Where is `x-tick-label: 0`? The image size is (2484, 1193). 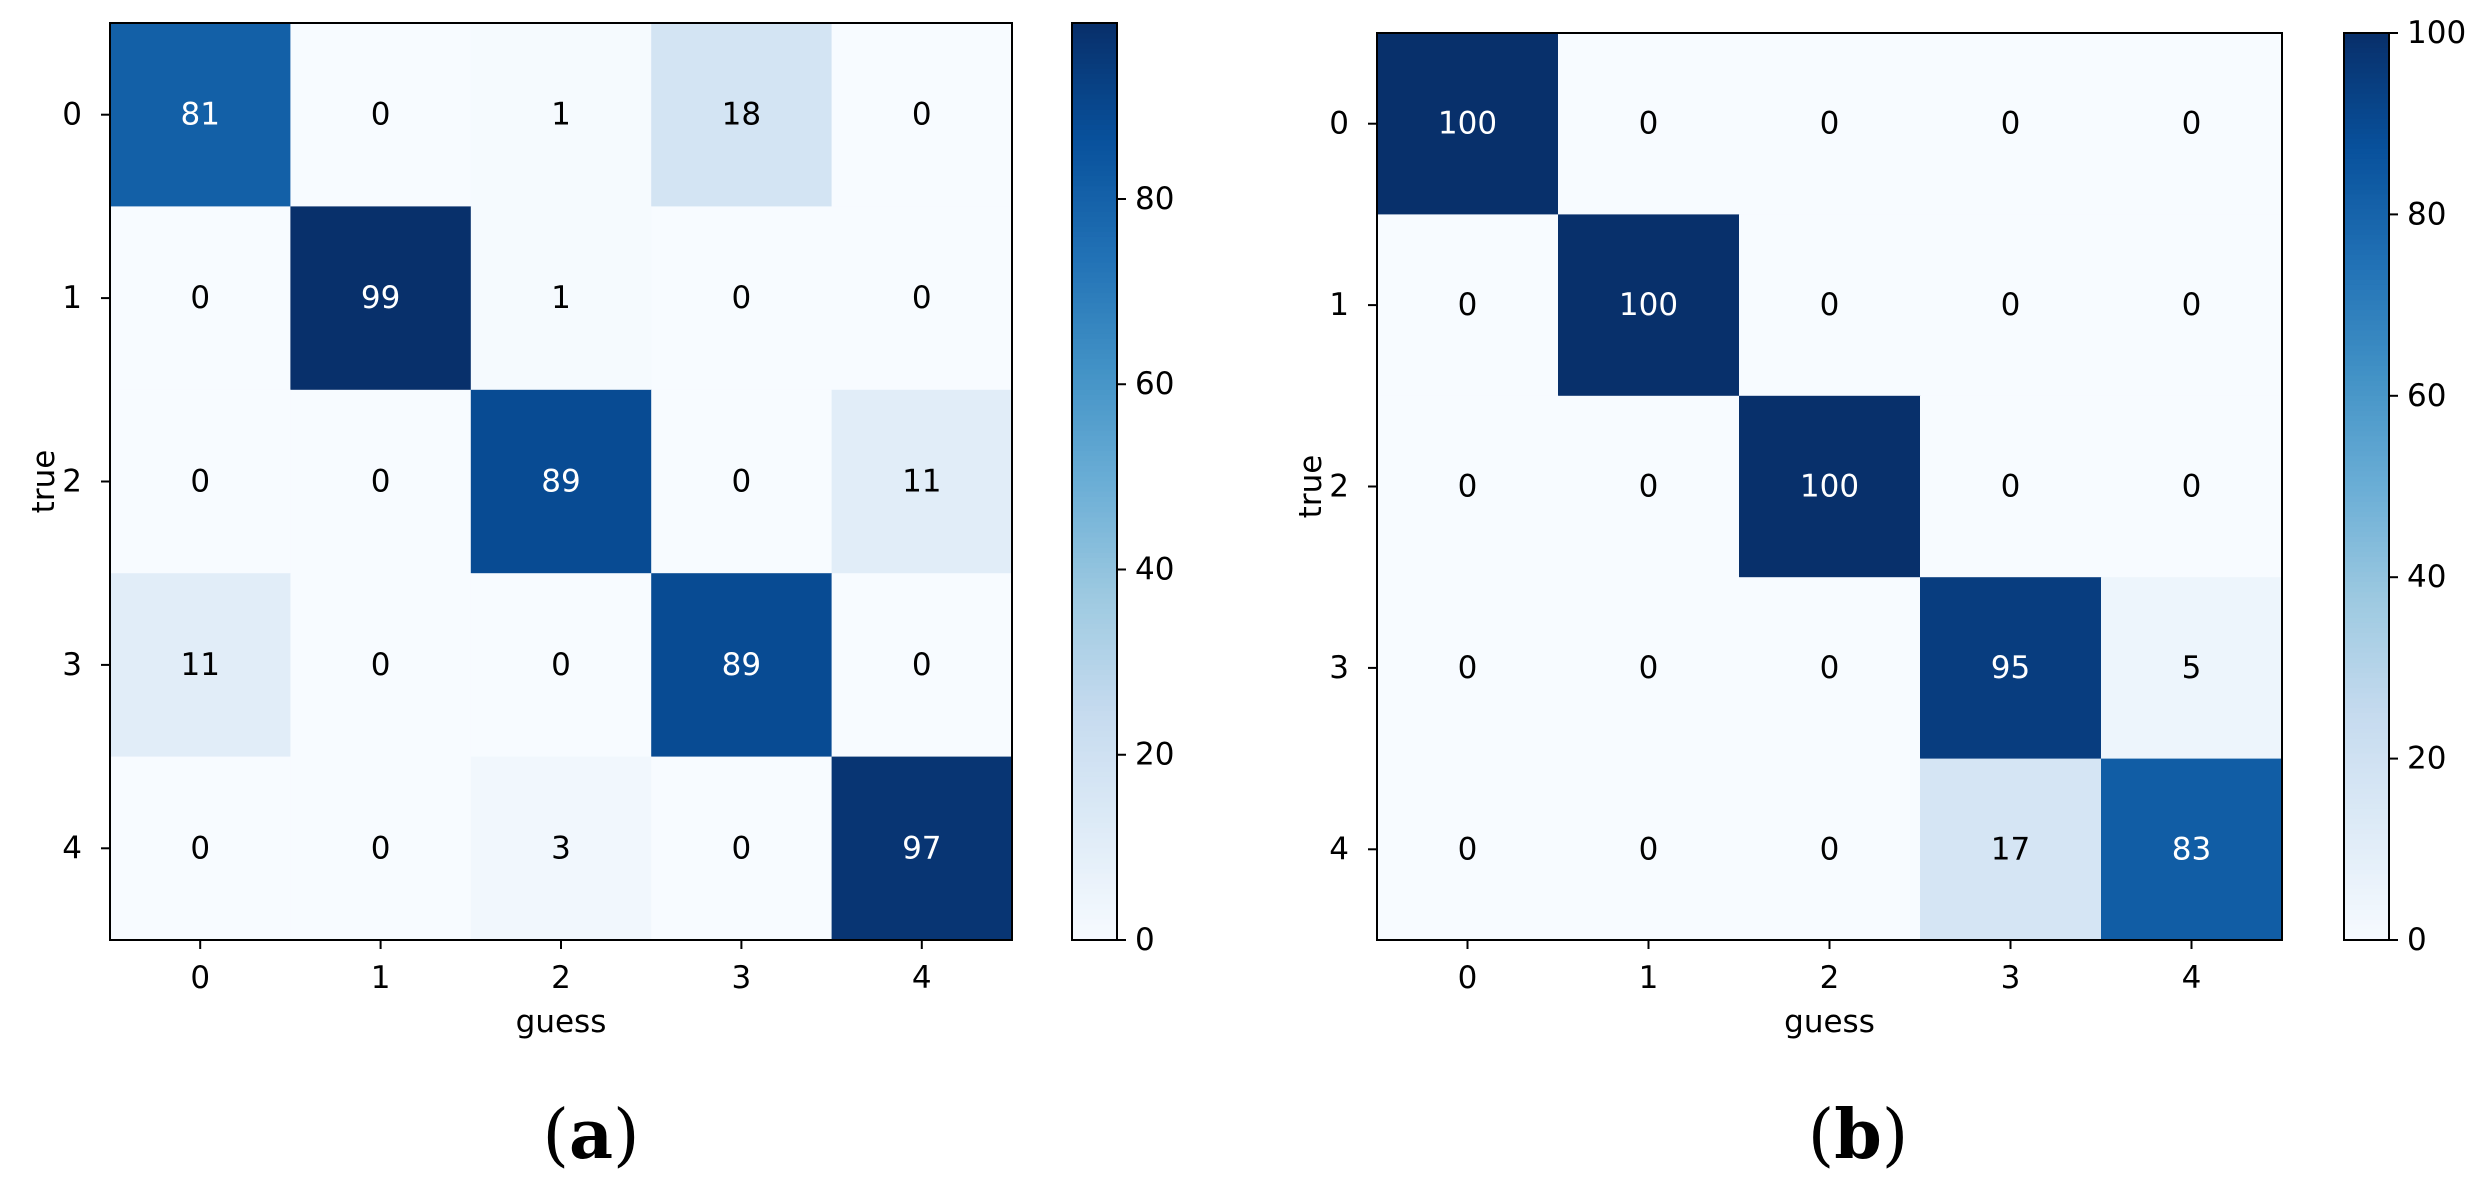
x-tick-label: 0 is located at coordinates (200, 978).